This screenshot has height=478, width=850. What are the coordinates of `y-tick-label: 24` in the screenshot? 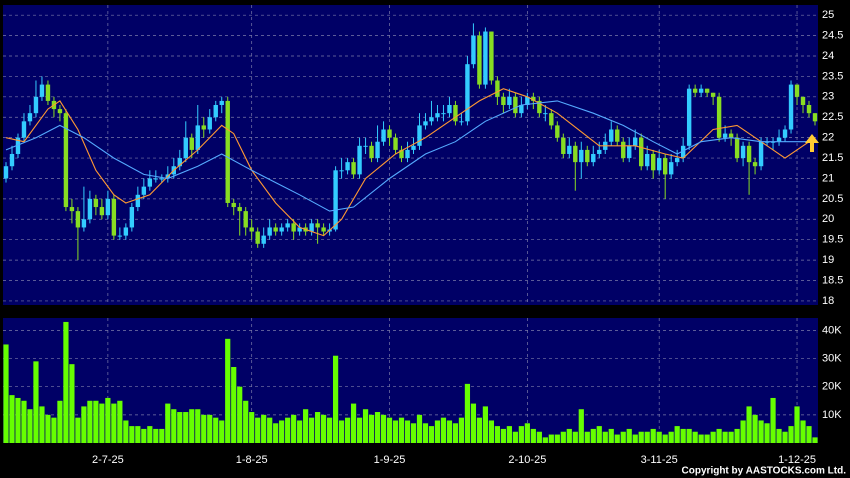 It's located at (828, 56).